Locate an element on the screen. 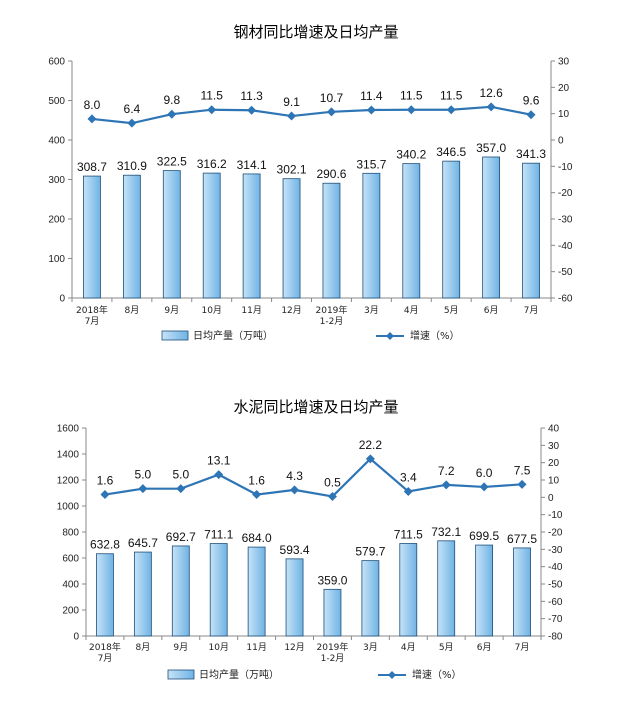 This screenshot has height=704, width=633. y-right-tick-label: -60 is located at coordinates (565, 299).